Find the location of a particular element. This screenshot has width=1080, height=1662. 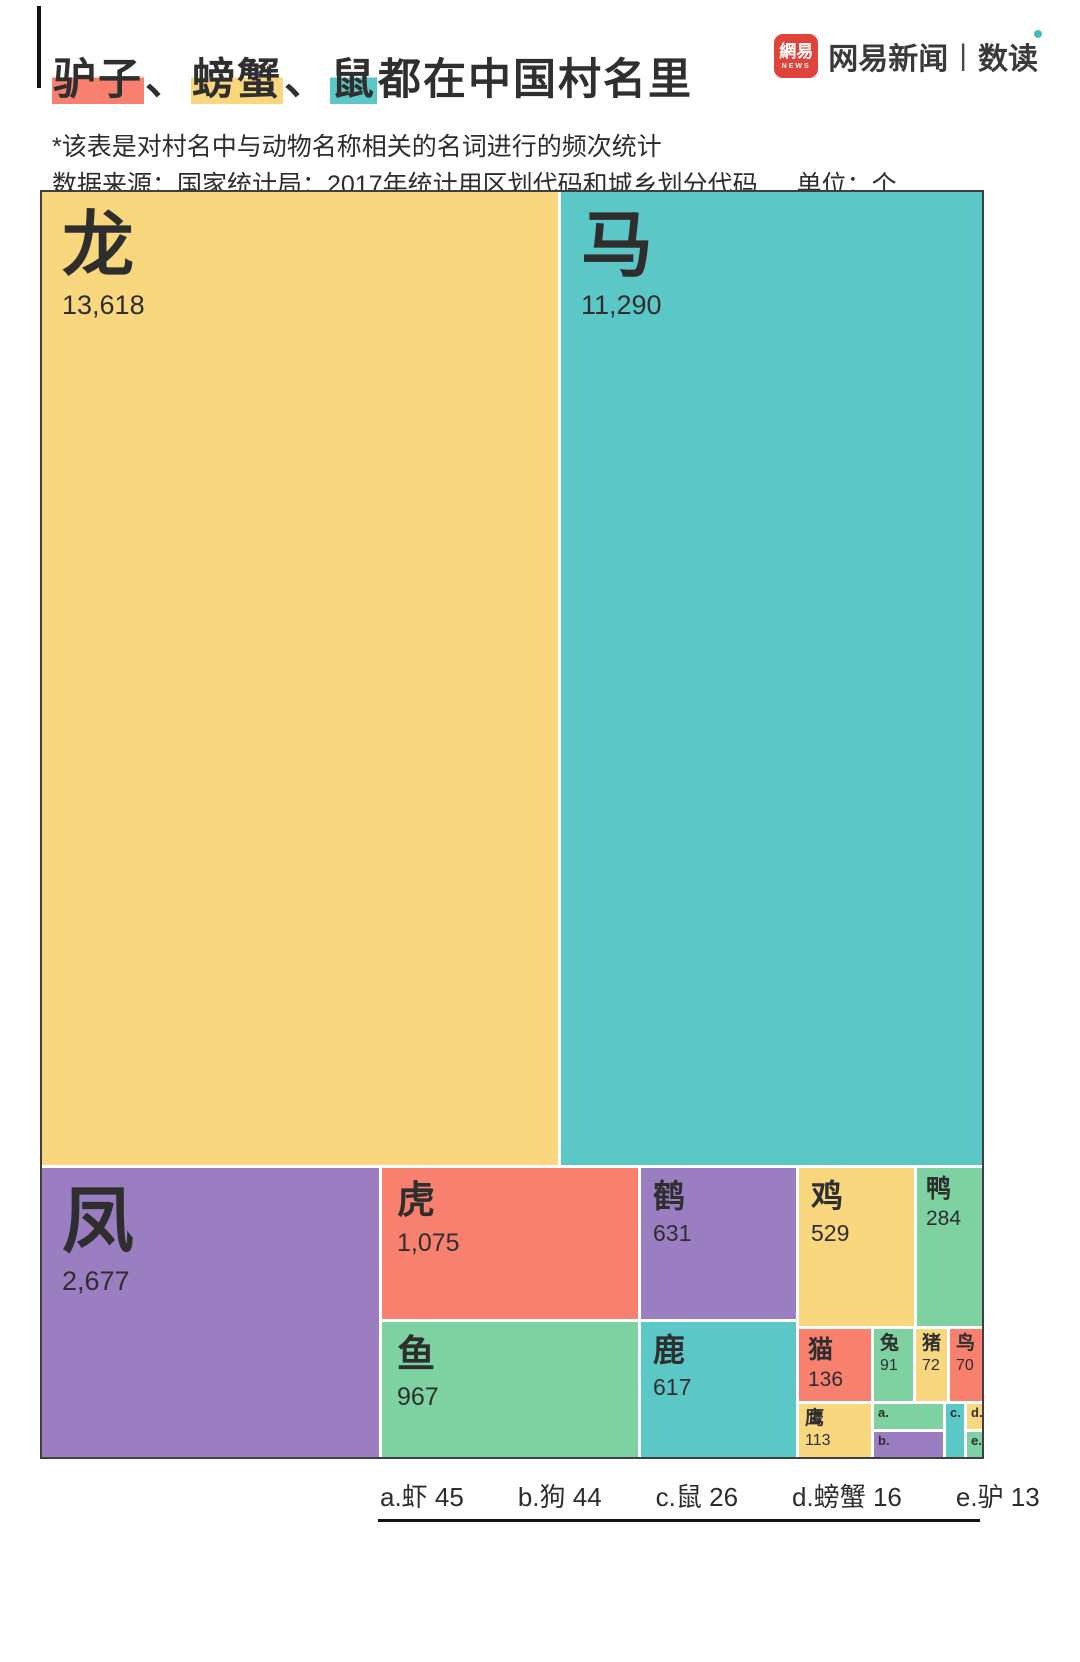

treemap-cell-yu: 鱼 967 is located at coordinates (510, 1389).